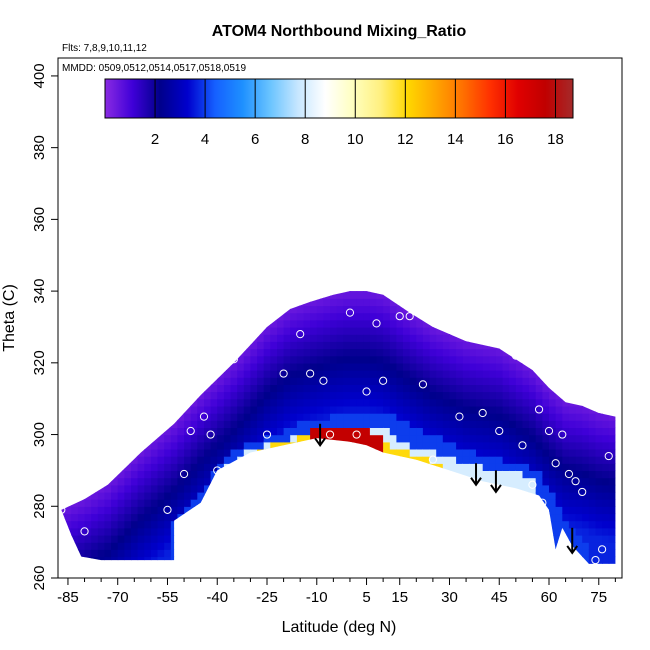 Image resolution: width=650 pixels, height=650 pixels. I want to click on x-tick-label: -70, so click(118, 597).